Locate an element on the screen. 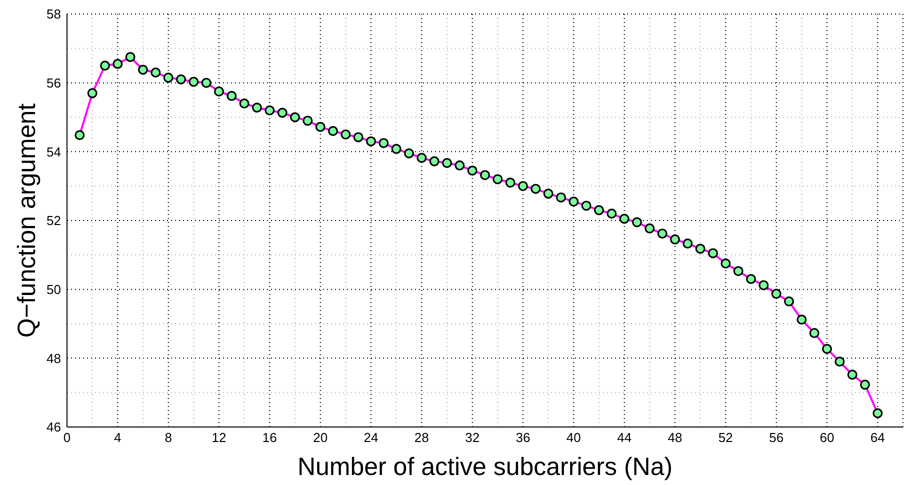  x-tick-label: 40 is located at coordinates (573, 438).